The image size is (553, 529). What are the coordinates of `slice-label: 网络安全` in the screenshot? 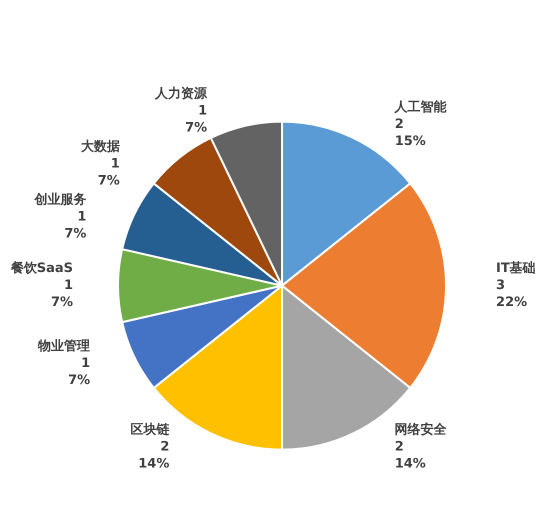 It's located at (421, 429).